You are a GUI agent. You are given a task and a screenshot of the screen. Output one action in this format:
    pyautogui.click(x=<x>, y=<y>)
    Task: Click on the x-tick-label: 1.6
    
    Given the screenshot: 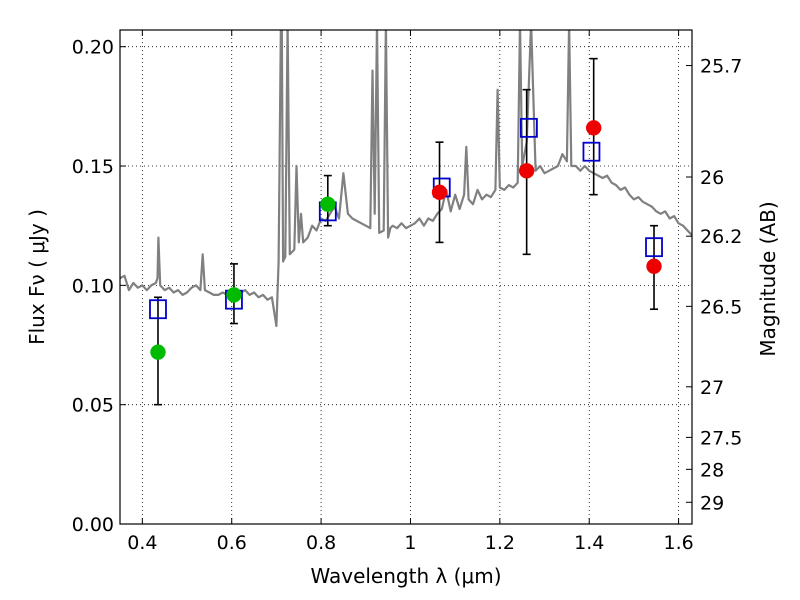 What is the action you would take?
    pyautogui.click(x=678, y=543)
    